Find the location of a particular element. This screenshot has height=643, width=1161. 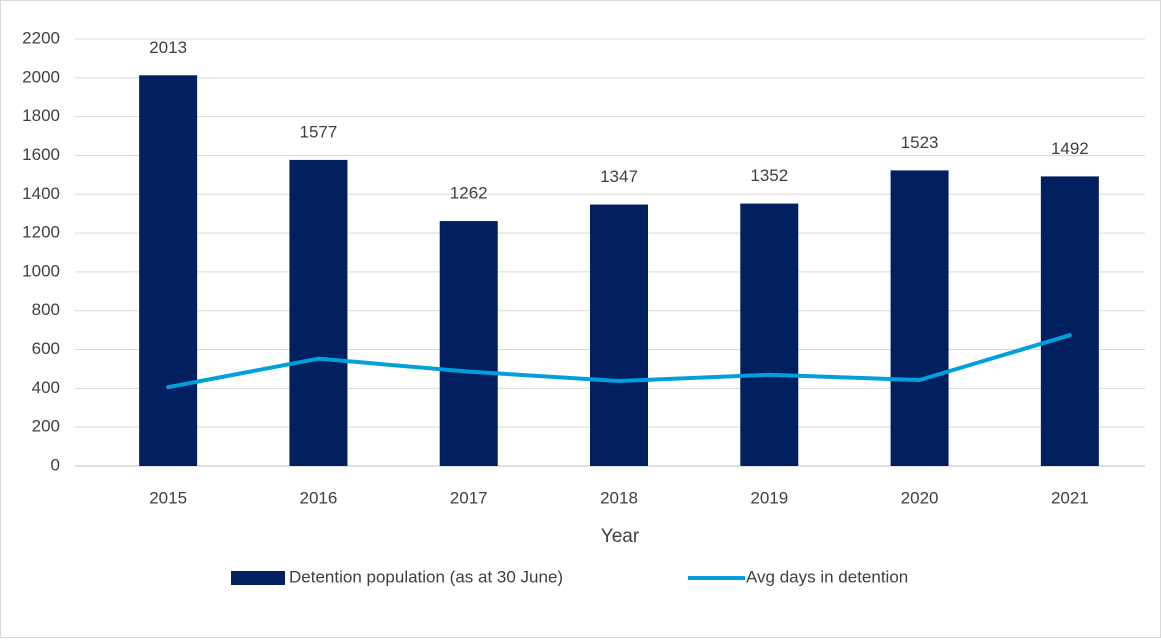

legend-label: Avg days in detention is located at coordinates (827, 576).